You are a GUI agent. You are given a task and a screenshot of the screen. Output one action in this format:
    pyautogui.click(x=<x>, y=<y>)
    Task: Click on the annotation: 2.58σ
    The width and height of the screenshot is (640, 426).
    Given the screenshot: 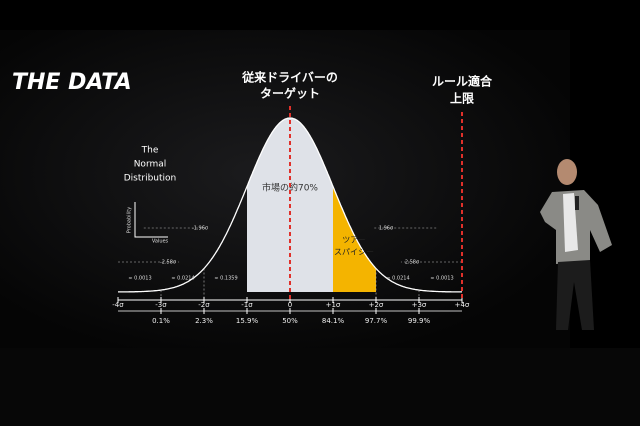 What is the action you would take?
    pyautogui.click(x=412, y=263)
    